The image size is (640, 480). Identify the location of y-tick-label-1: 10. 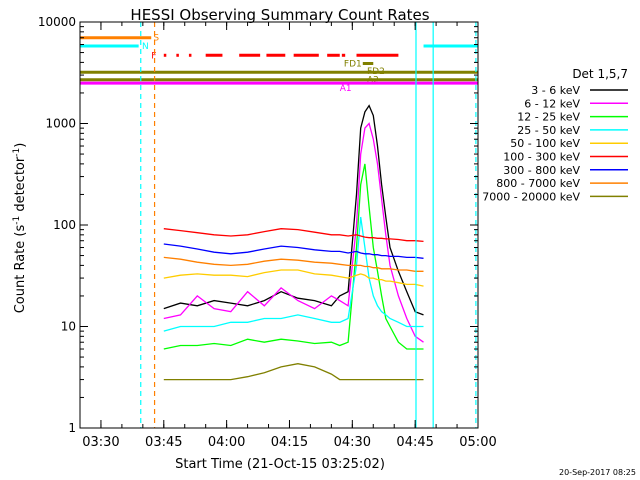
(68, 327).